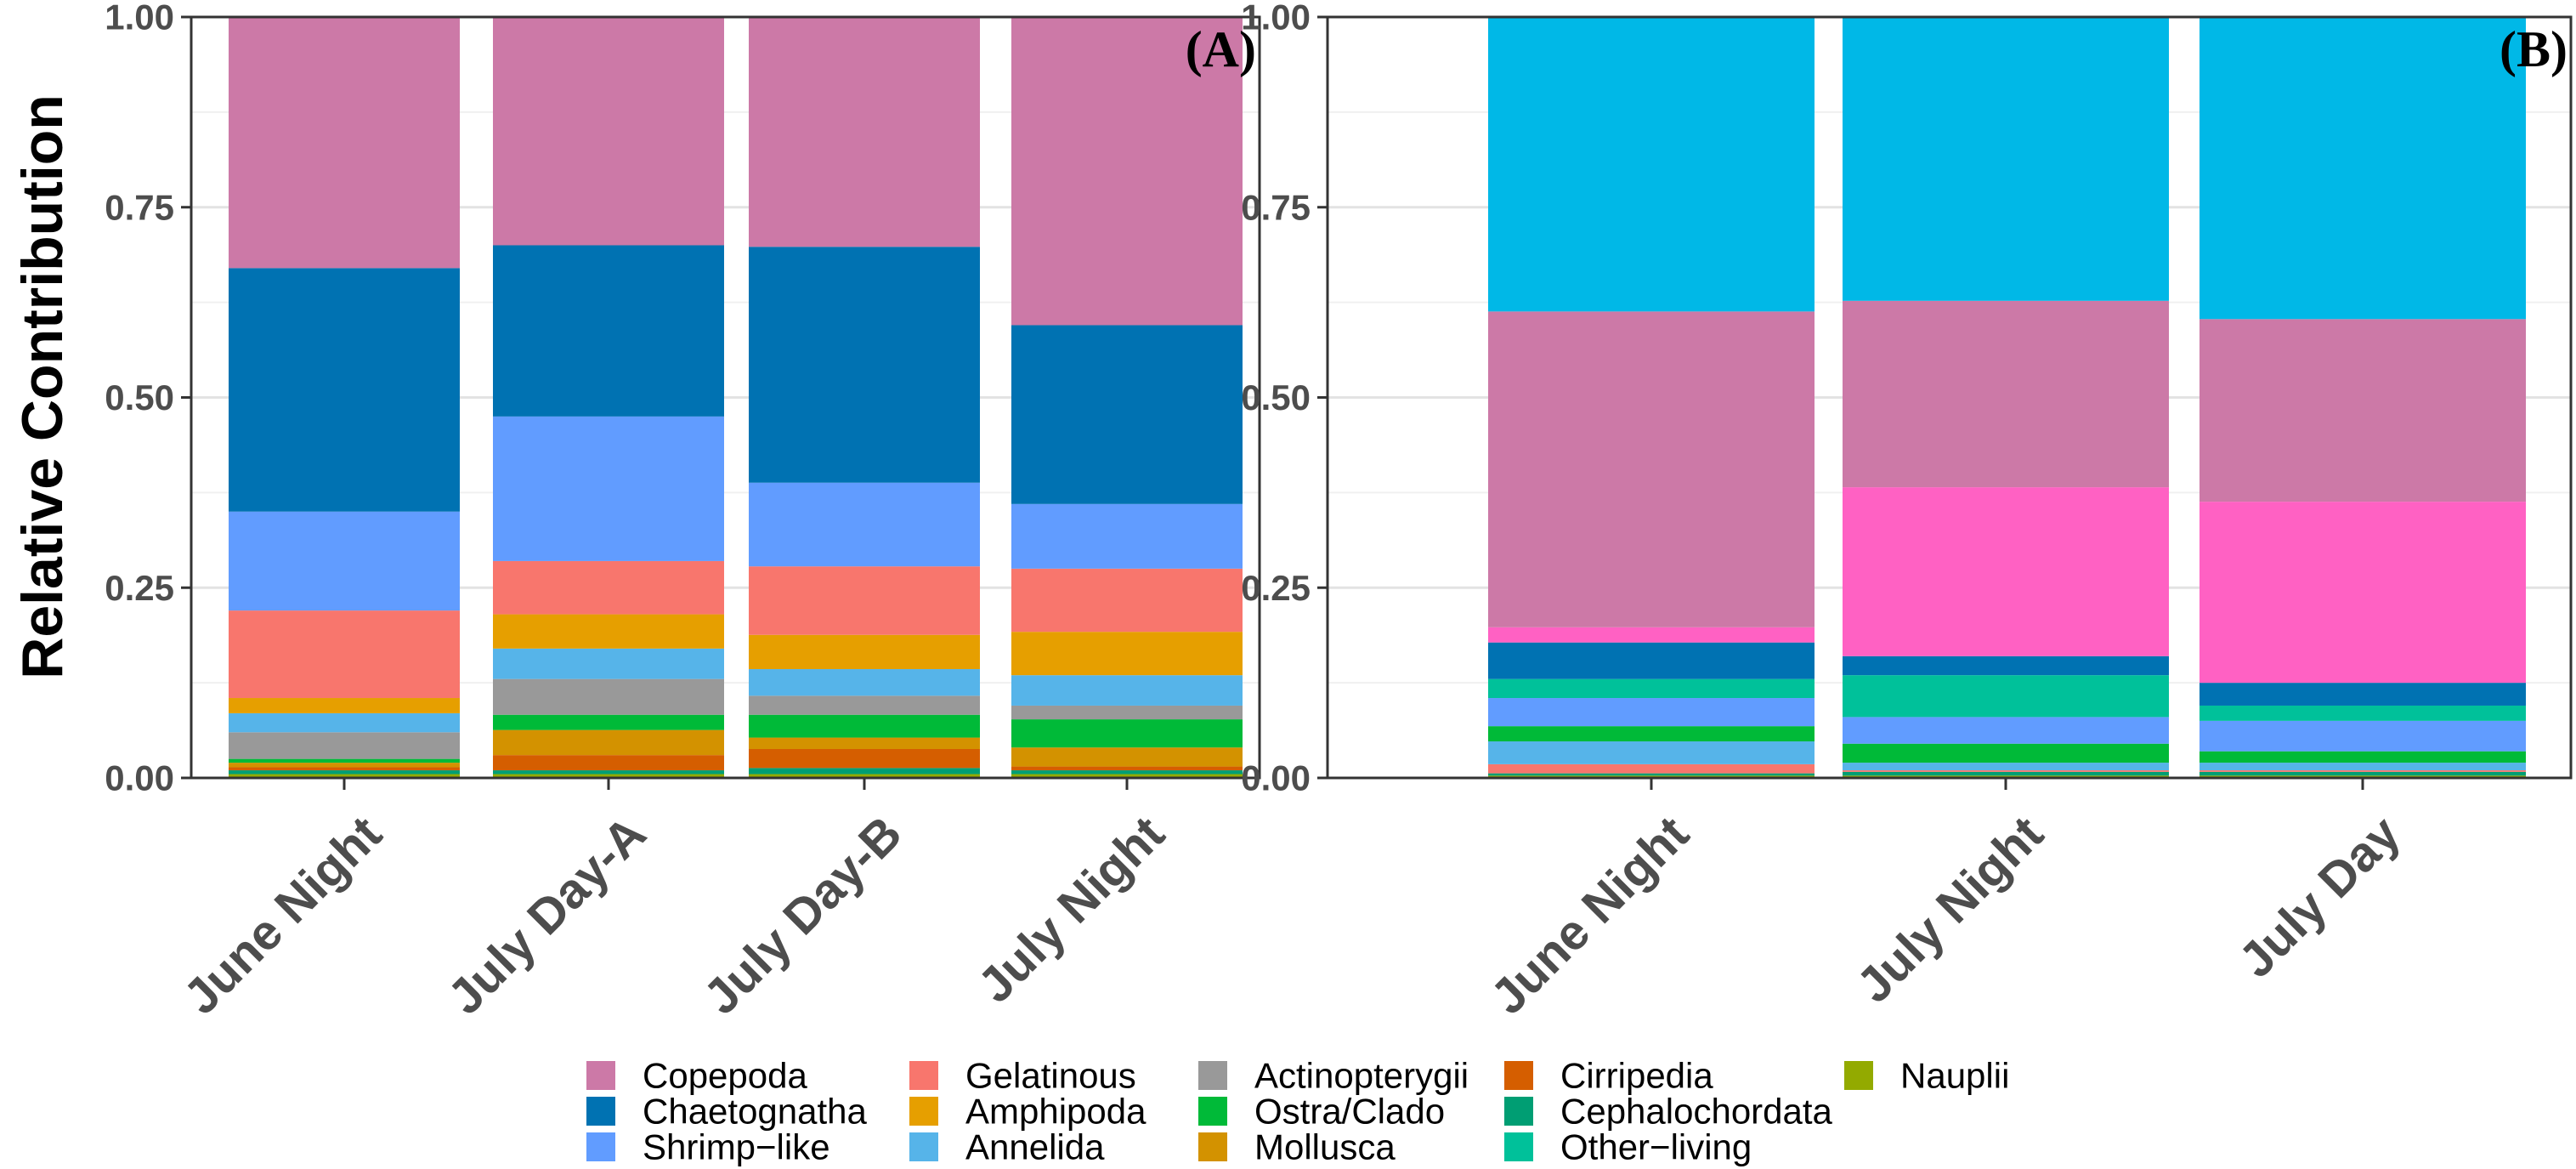  I want to click on legend-label-ostraclado: Ostra/Clado, so click(1349, 1112).